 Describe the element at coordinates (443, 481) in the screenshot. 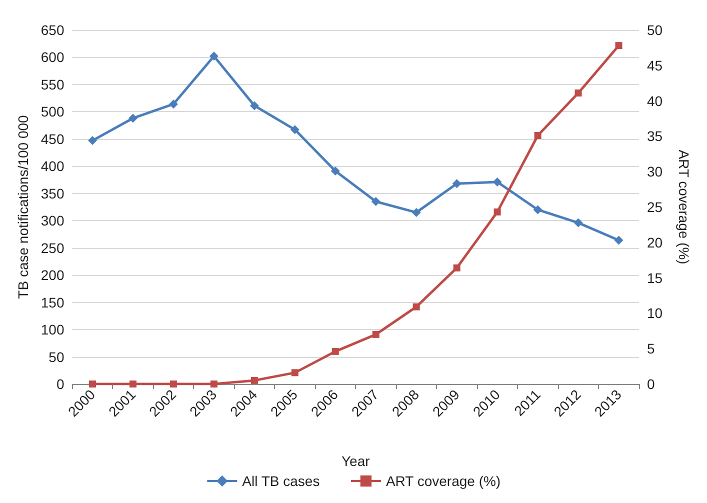

I see `legend-label: ART coverage (%)` at that location.